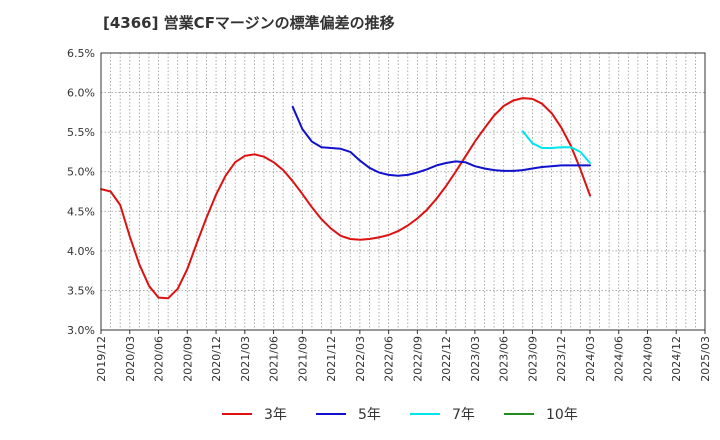 This screenshot has height=440, width=720. What do you see at coordinates (532, 359) in the screenshot?
I see `x-tick-label: 2023/09` at bounding box center [532, 359].